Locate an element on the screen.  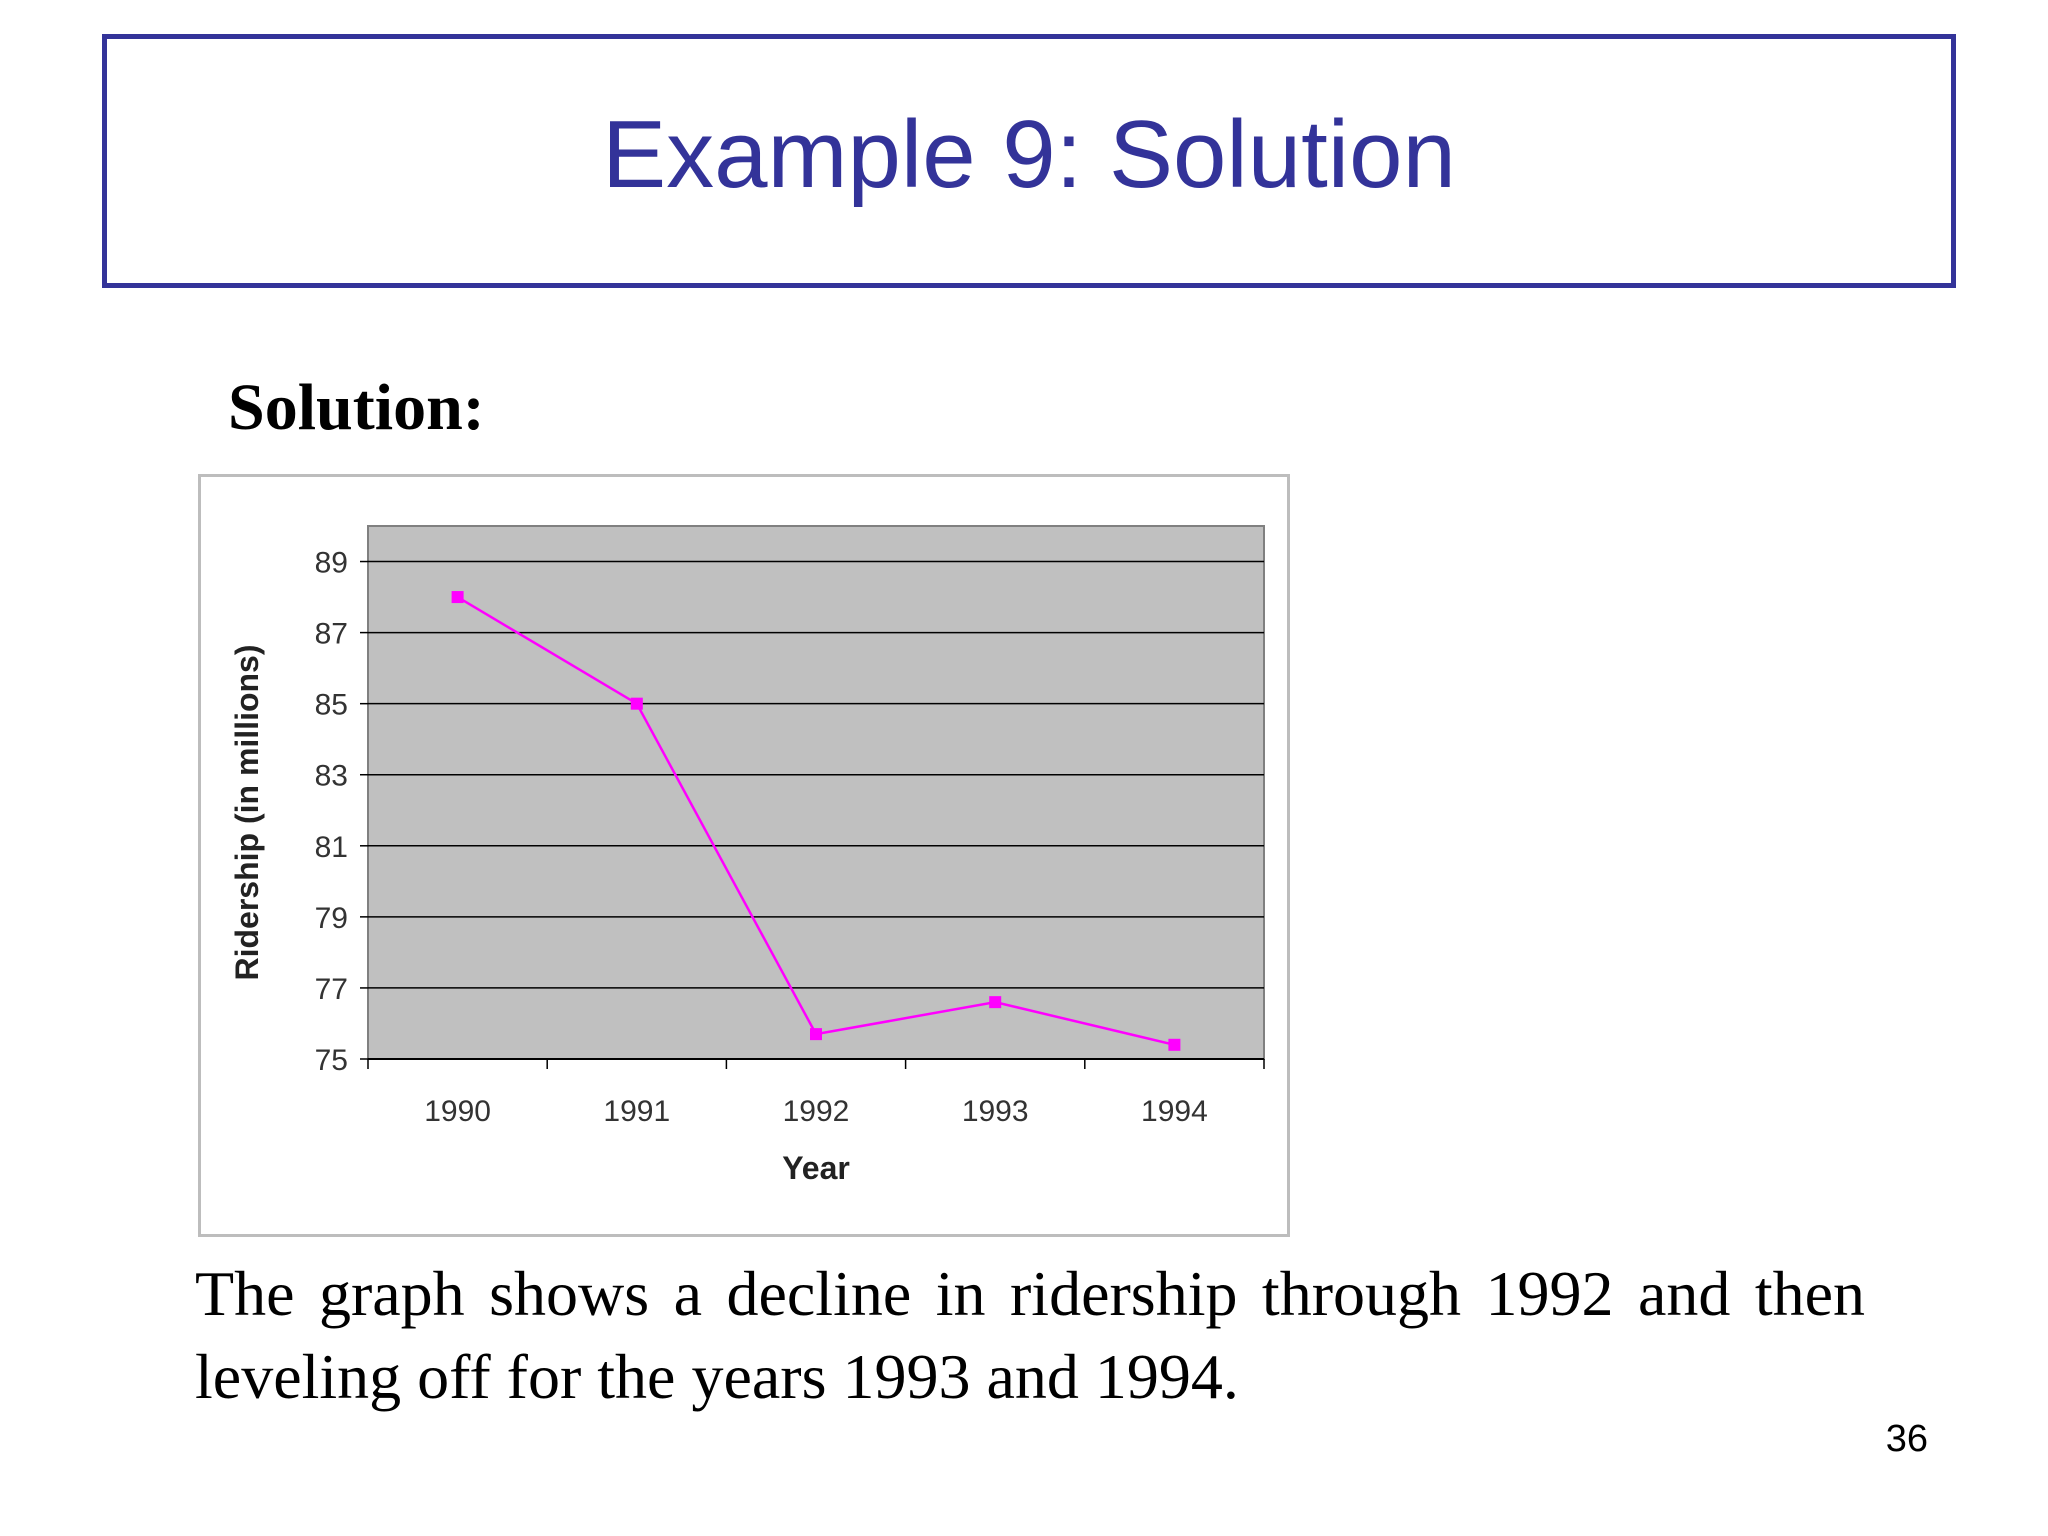
y-tick-label: 83 is located at coordinates (331, 776).